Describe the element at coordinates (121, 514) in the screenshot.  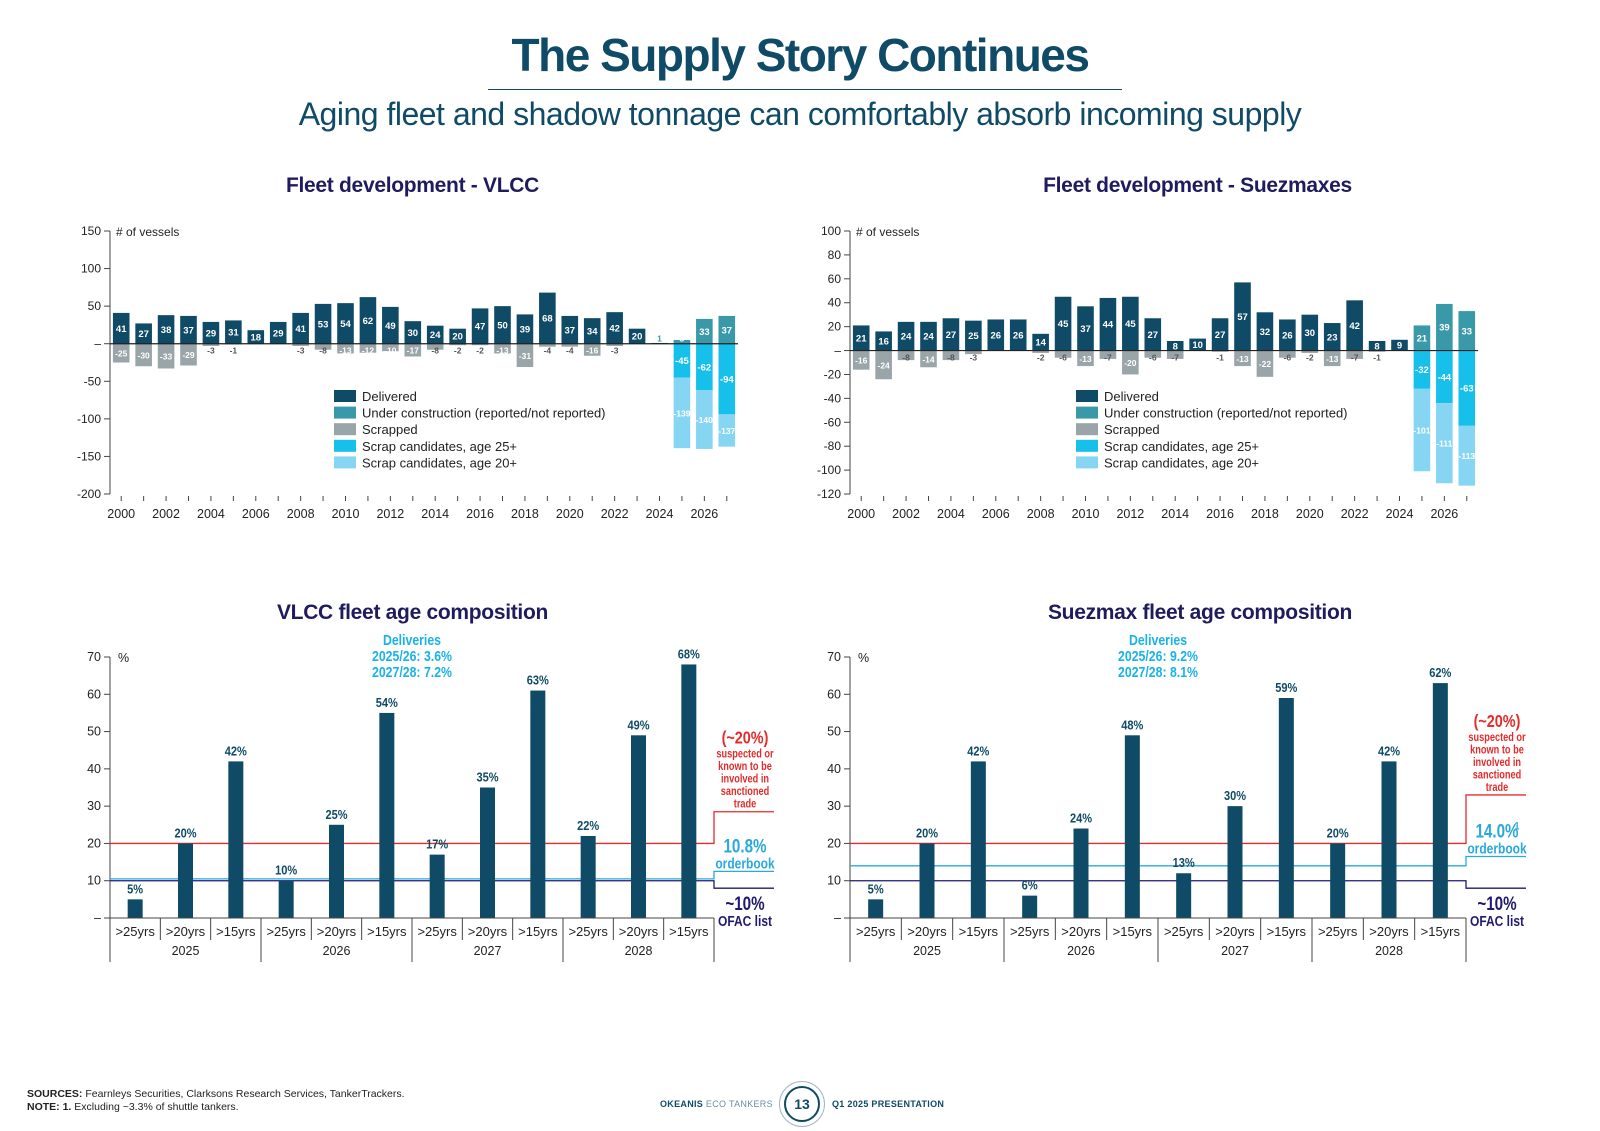
I see `x-tick-label: 2000` at that location.